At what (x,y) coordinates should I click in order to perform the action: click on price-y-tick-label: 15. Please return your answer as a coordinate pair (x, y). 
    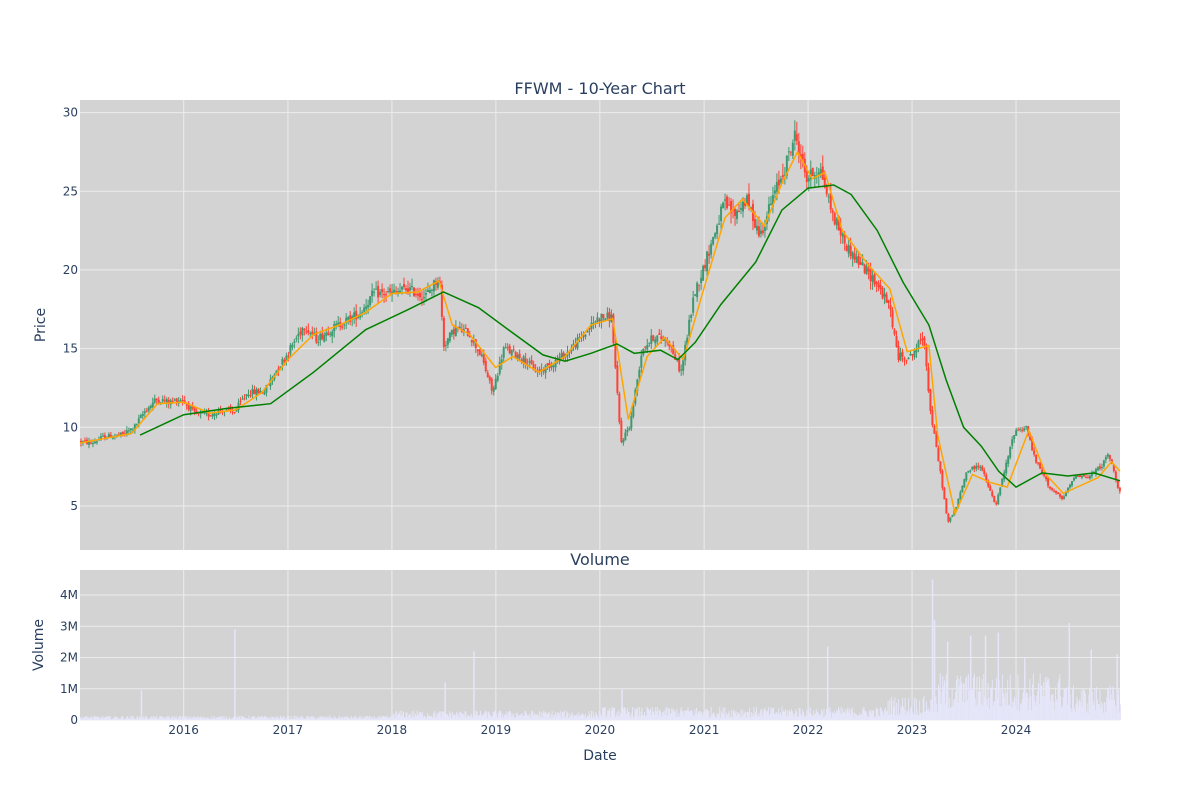
    Looking at the image, I should click on (70, 349).